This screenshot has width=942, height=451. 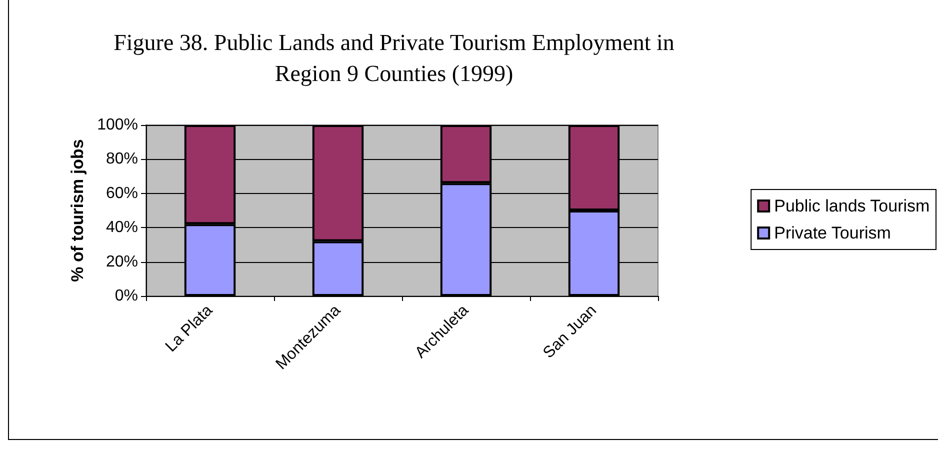 I want to click on y-tick-label: 40%, so click(x=122, y=227).